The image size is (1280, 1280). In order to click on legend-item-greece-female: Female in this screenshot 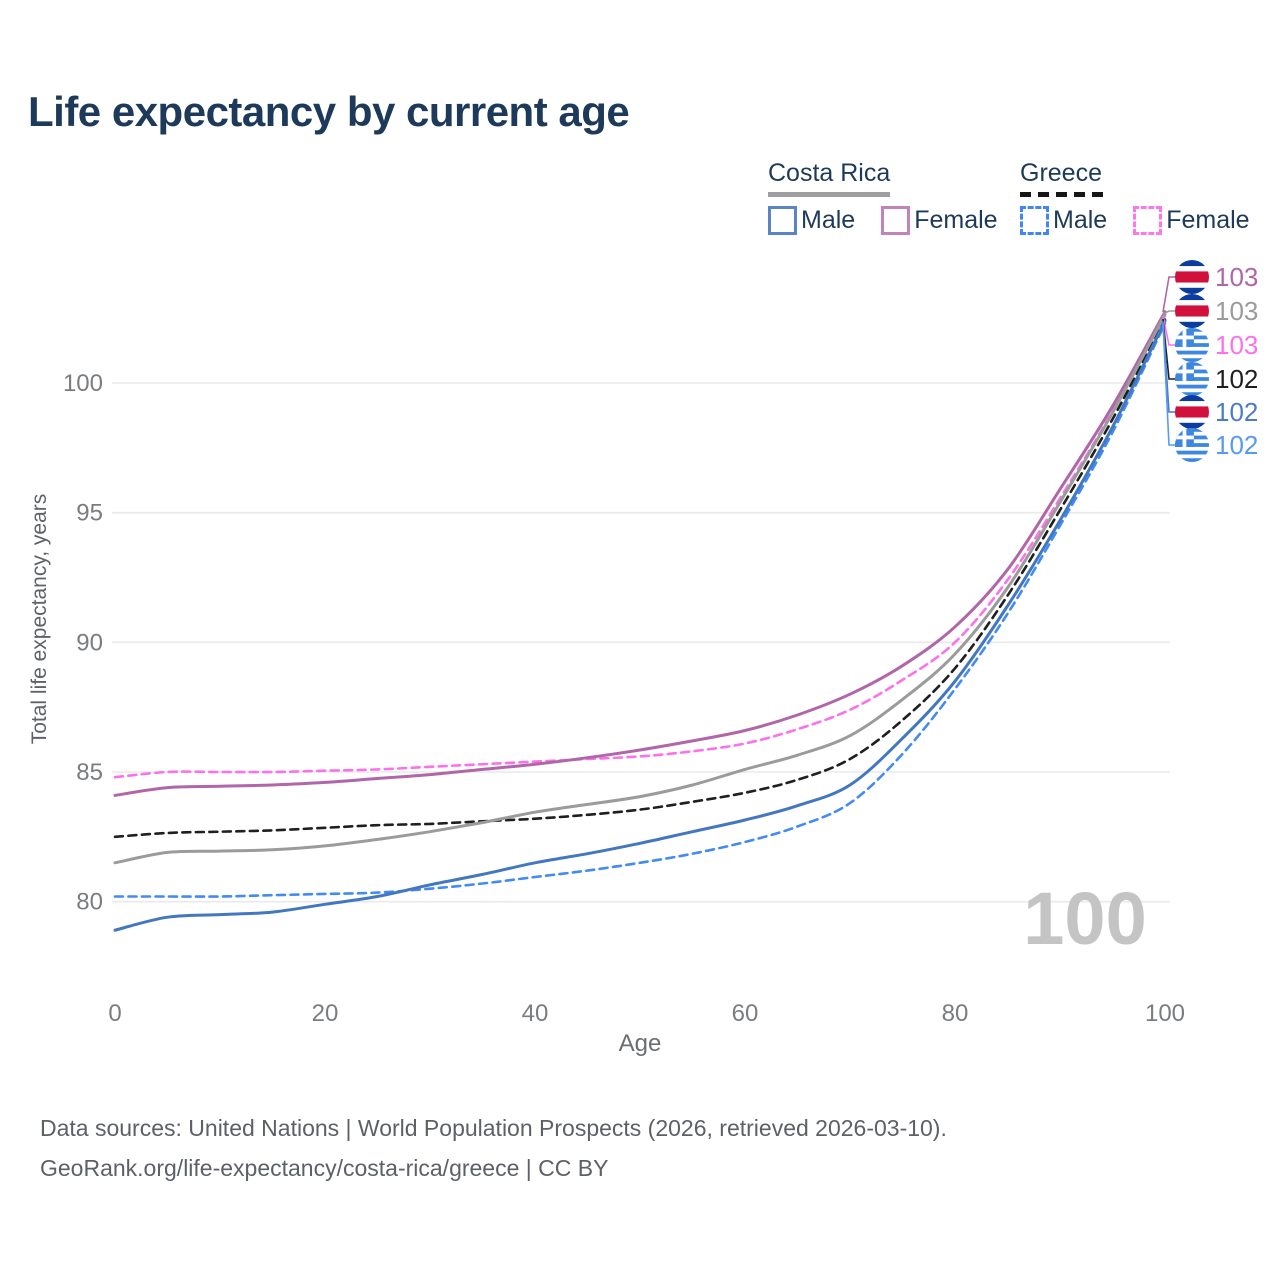, I will do `click(1191, 220)`.